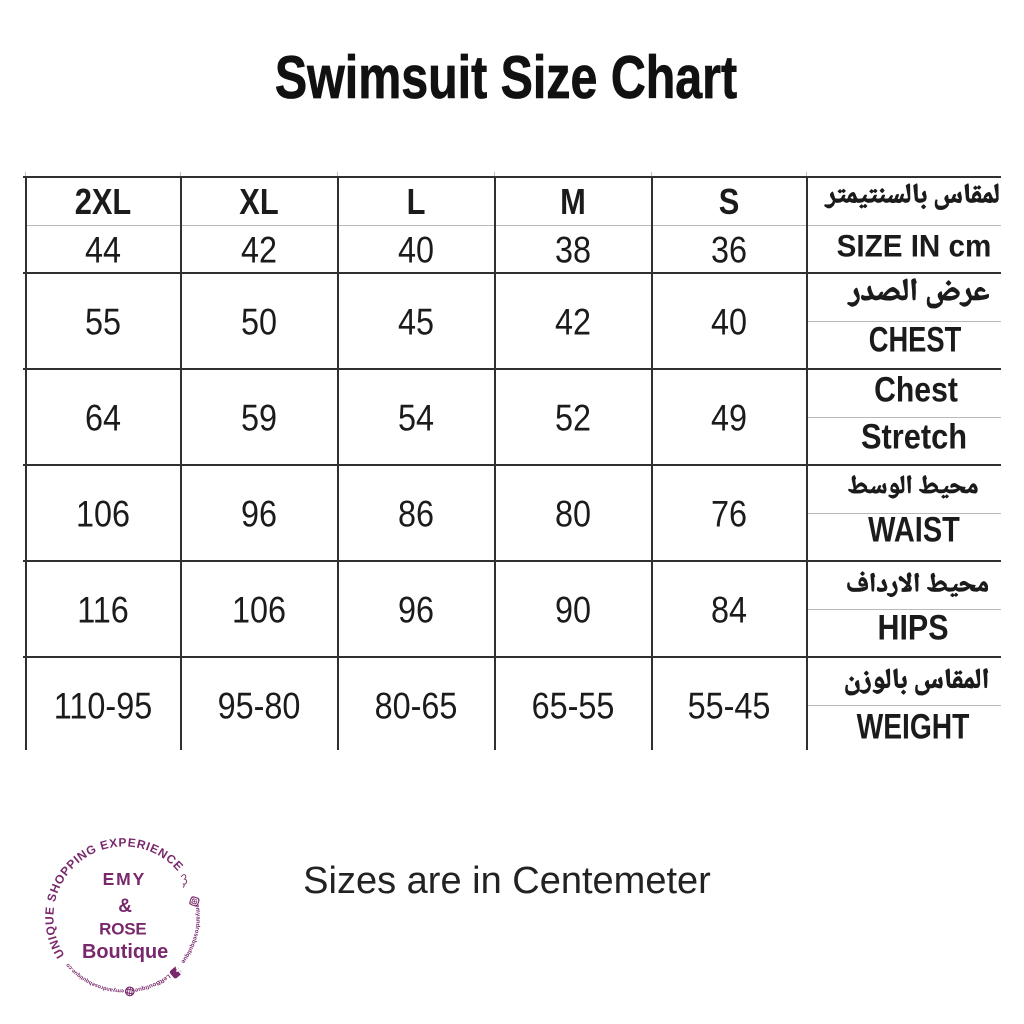 This screenshot has width=1024, height=1024. Describe the element at coordinates (125, 952) in the screenshot. I see `svg-text: Boutique` at that location.